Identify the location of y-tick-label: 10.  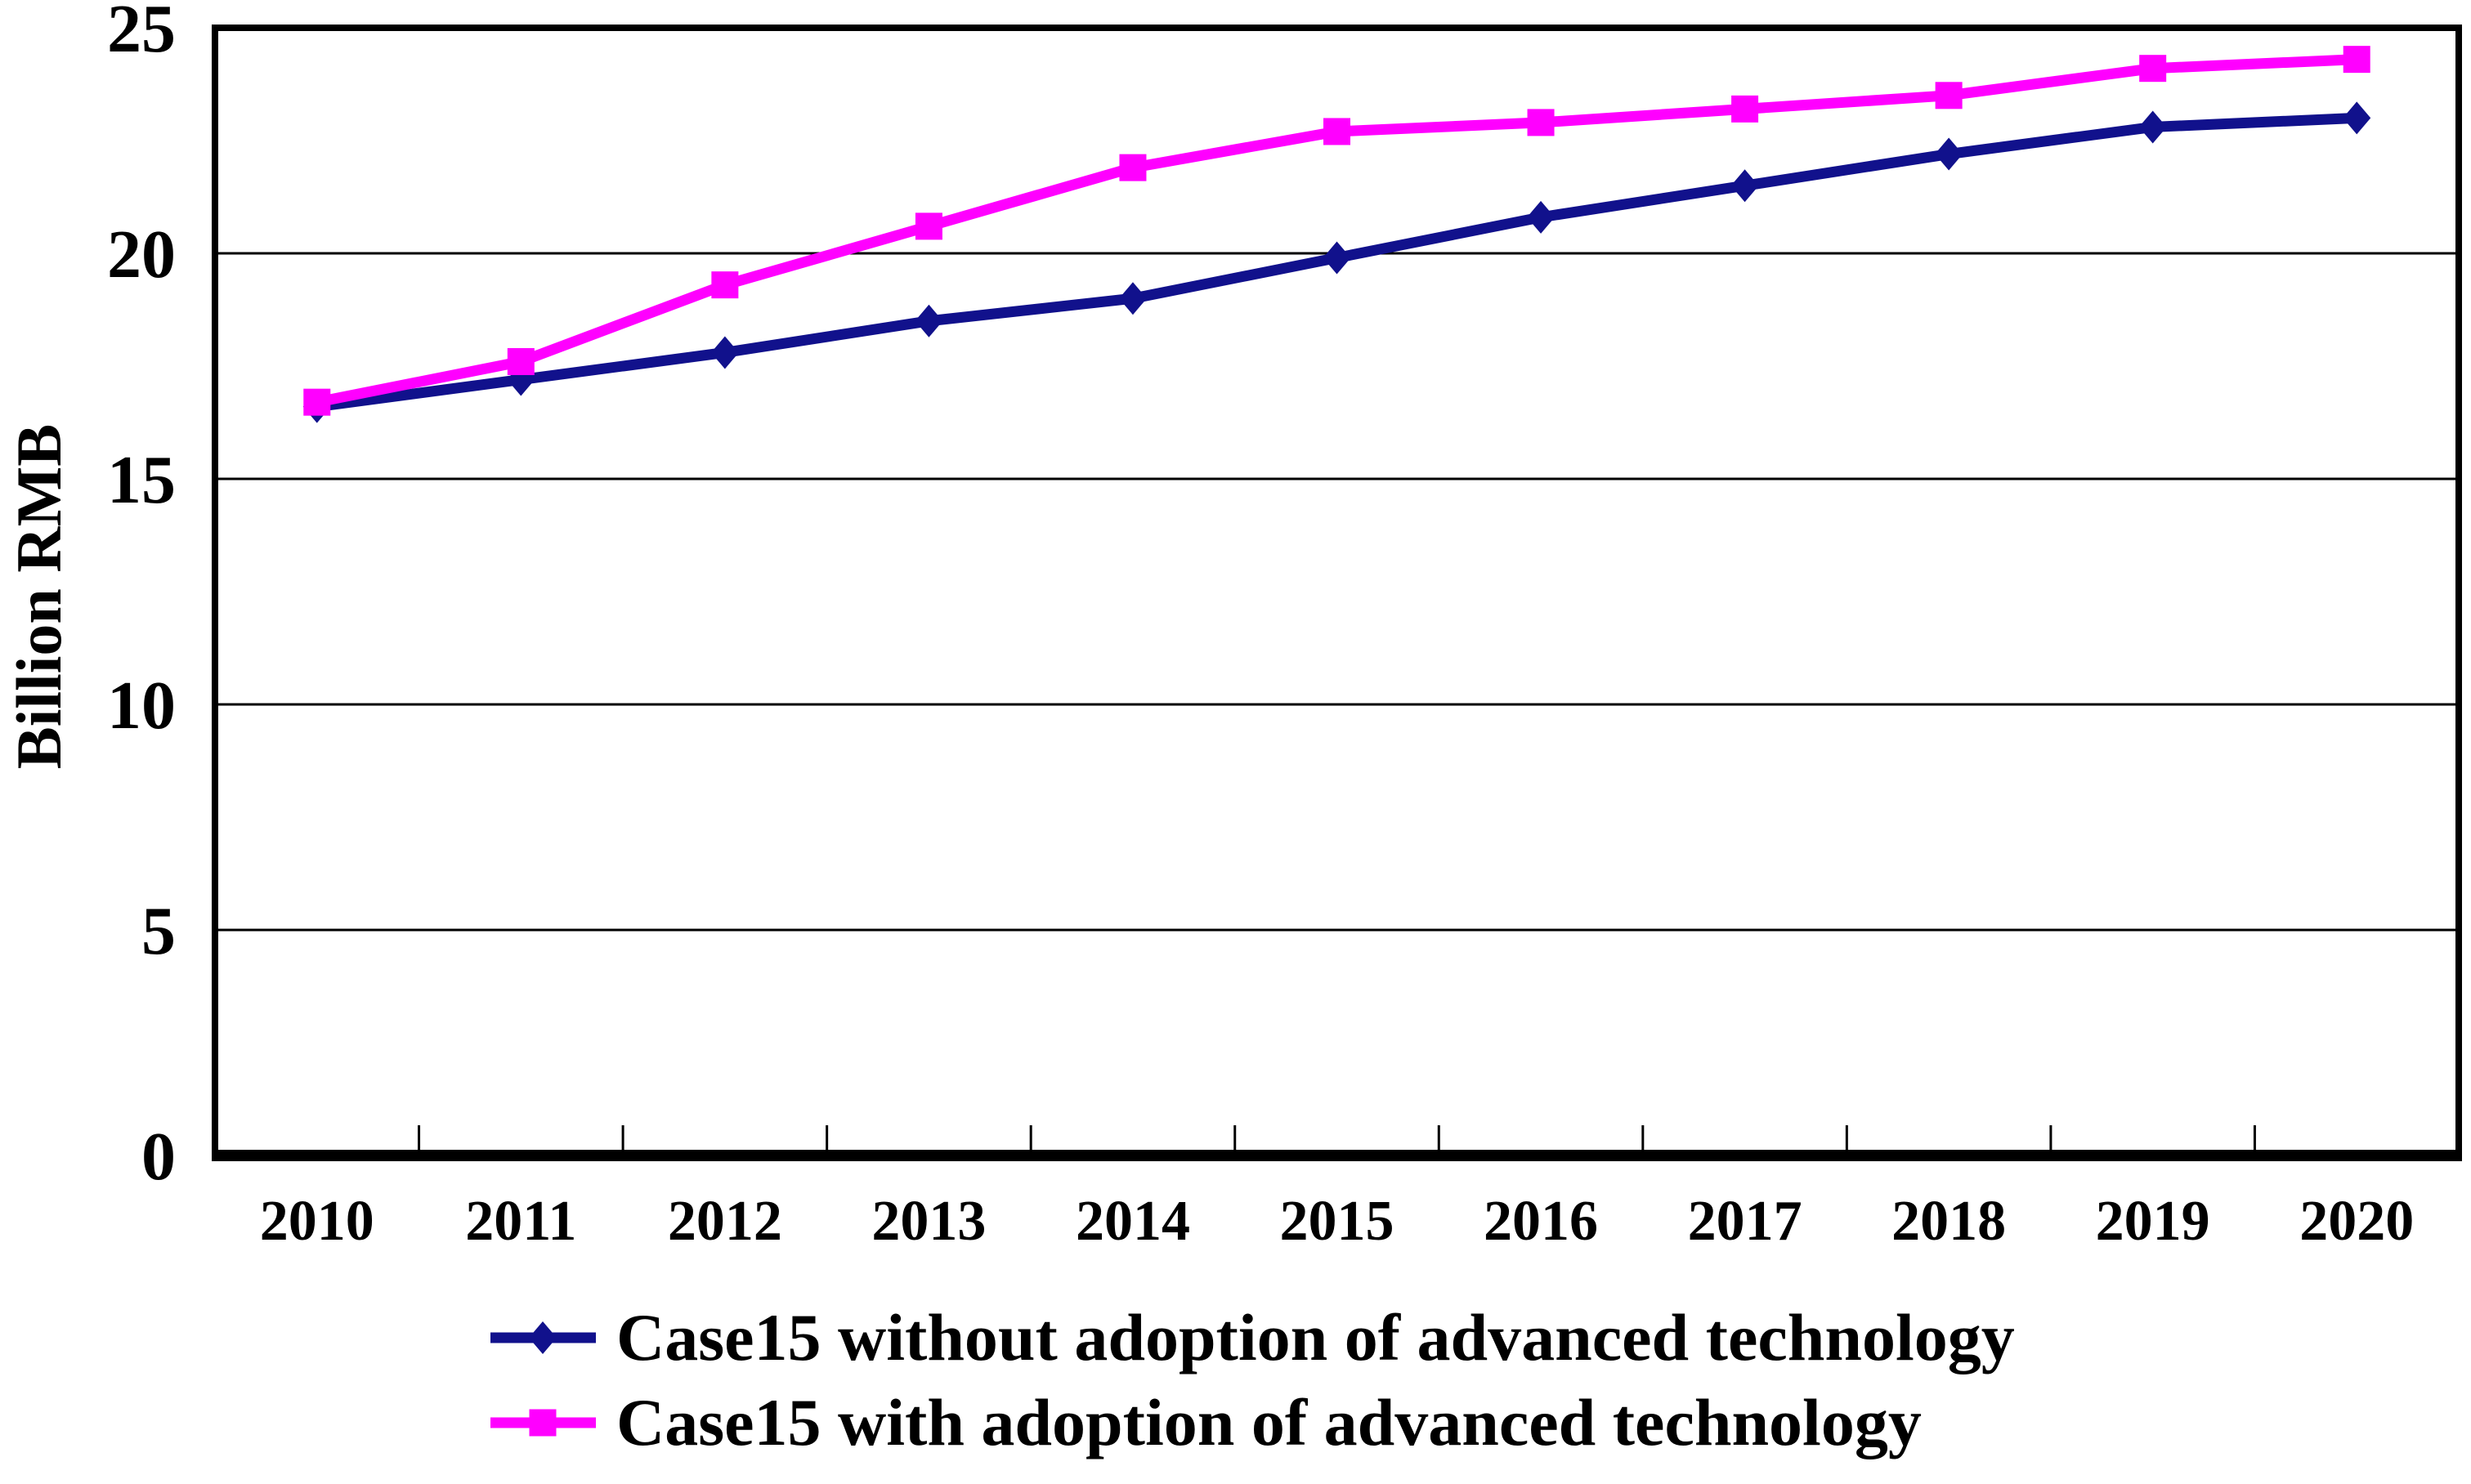
(142, 706).